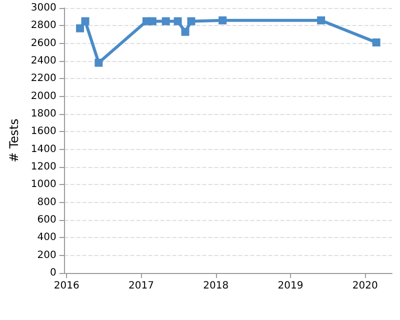 The image size is (400, 320). Describe the element at coordinates (291, 286) in the screenshot. I see `x-tick-label: 2019` at that location.